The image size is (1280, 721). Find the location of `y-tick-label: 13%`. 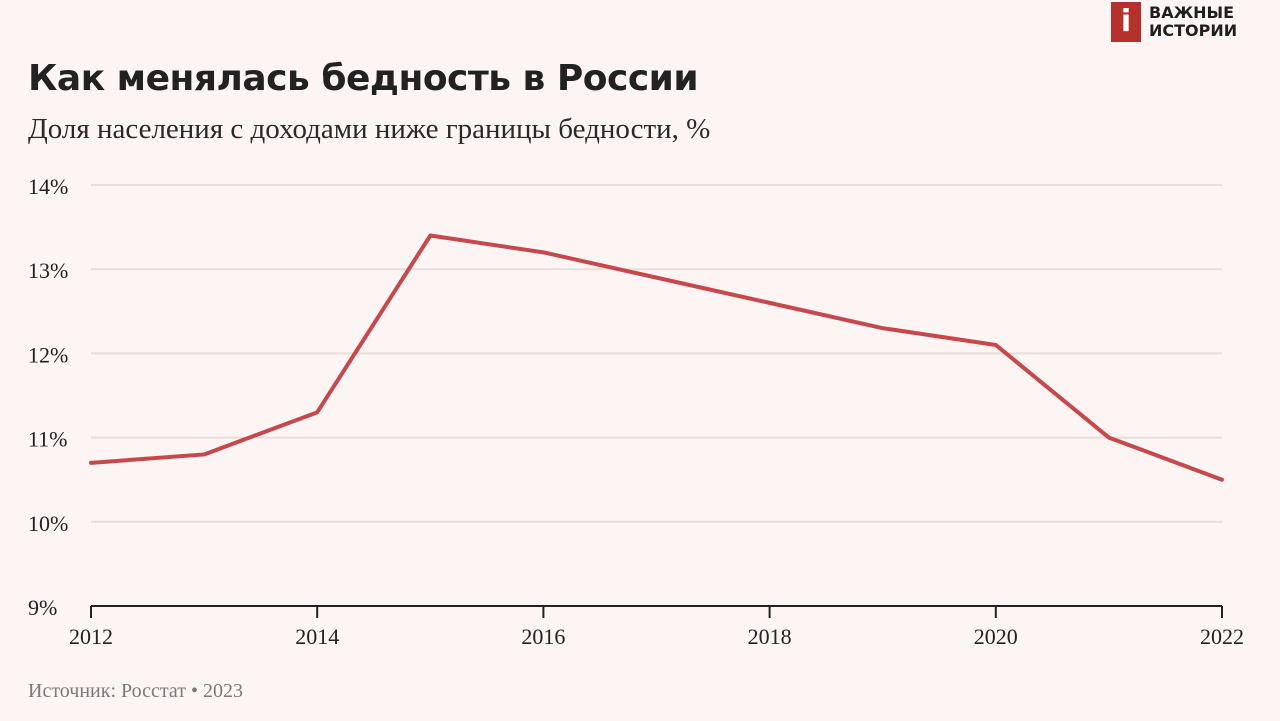

y-tick-label: 13% is located at coordinates (48, 270).